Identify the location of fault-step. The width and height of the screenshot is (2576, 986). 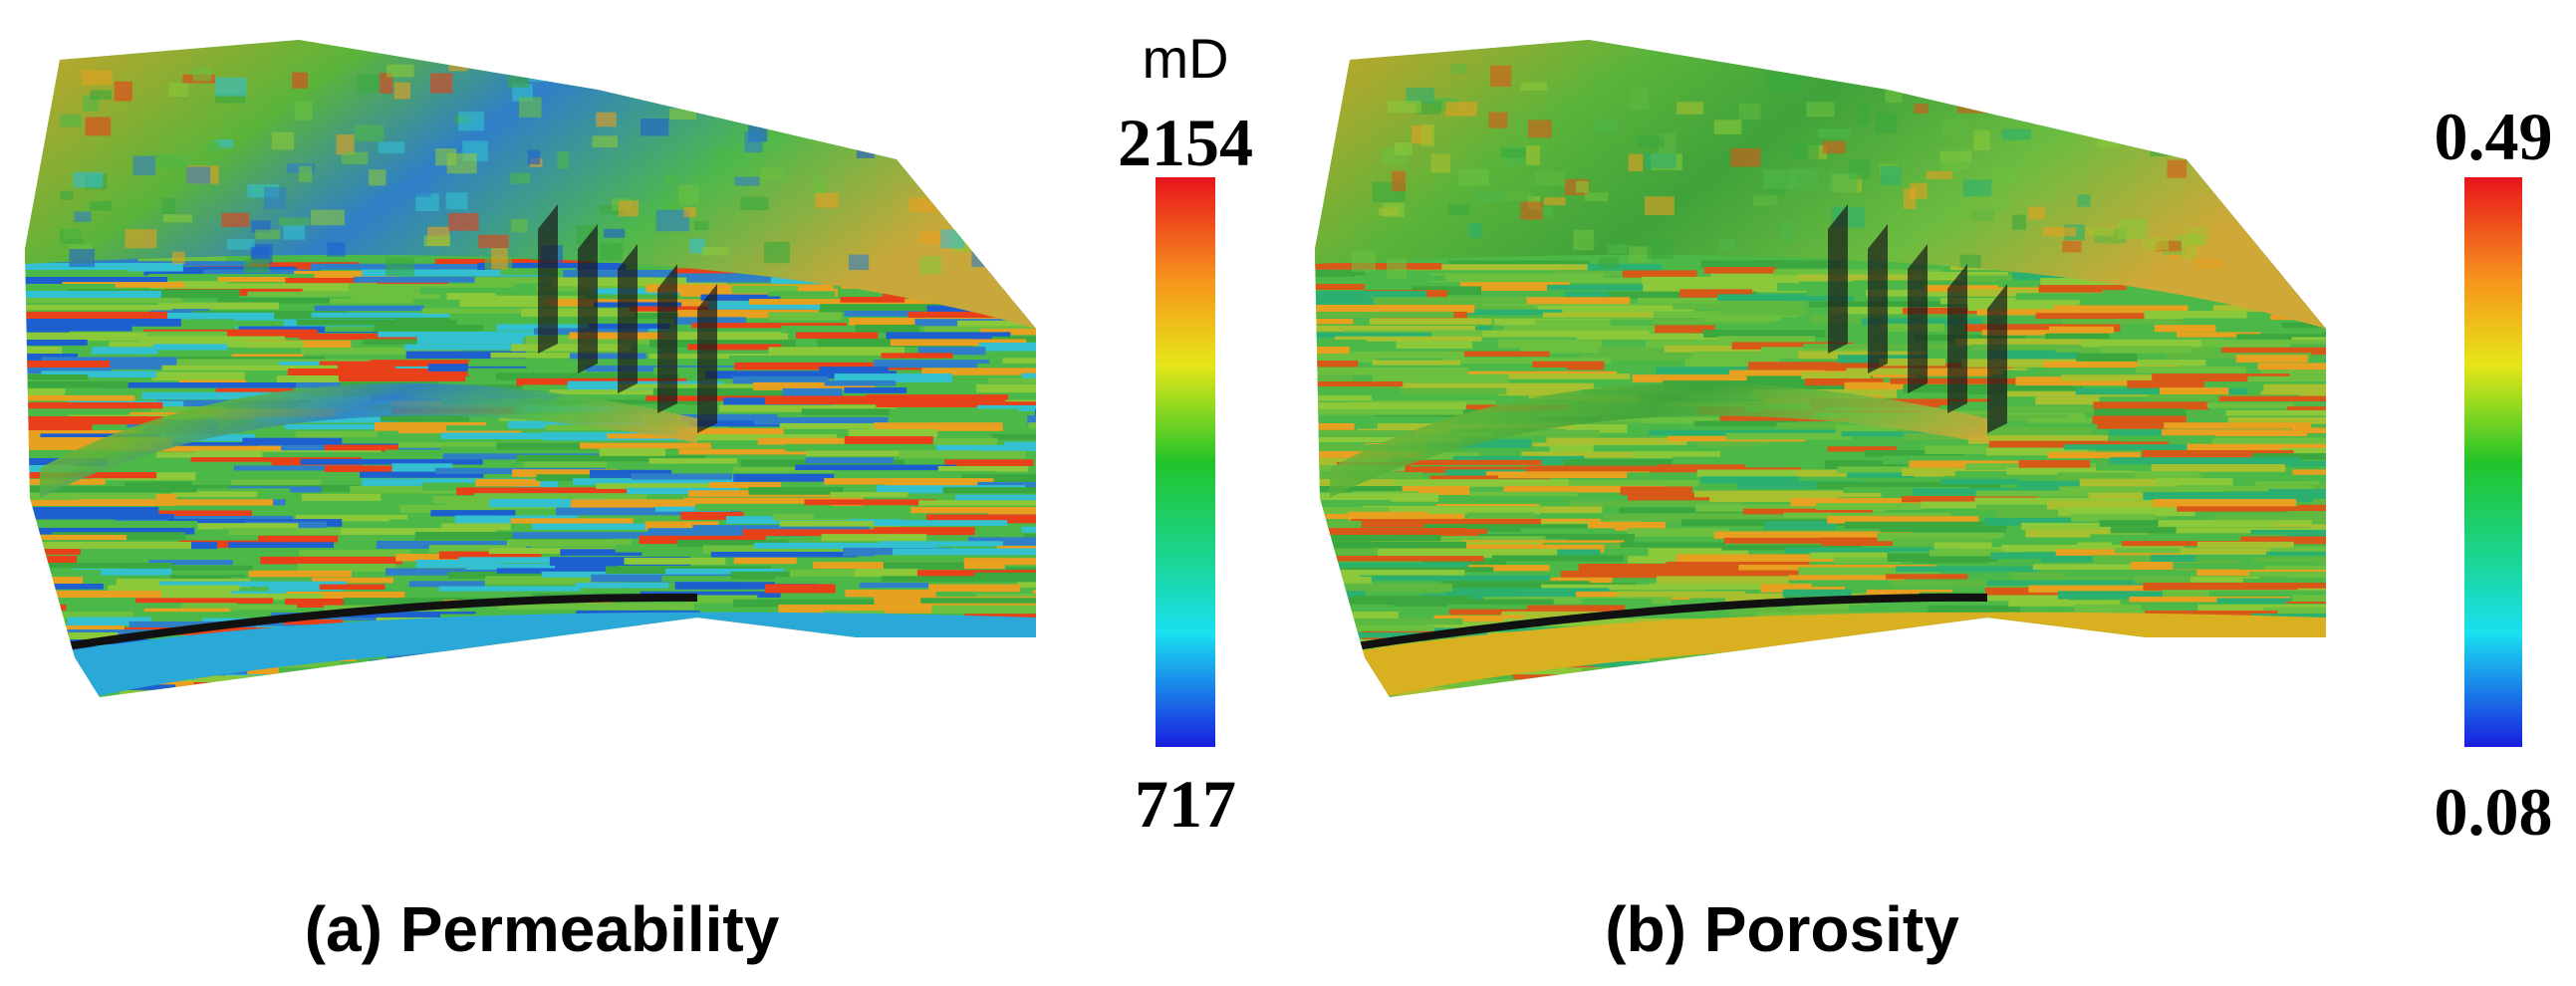
(548, 279).